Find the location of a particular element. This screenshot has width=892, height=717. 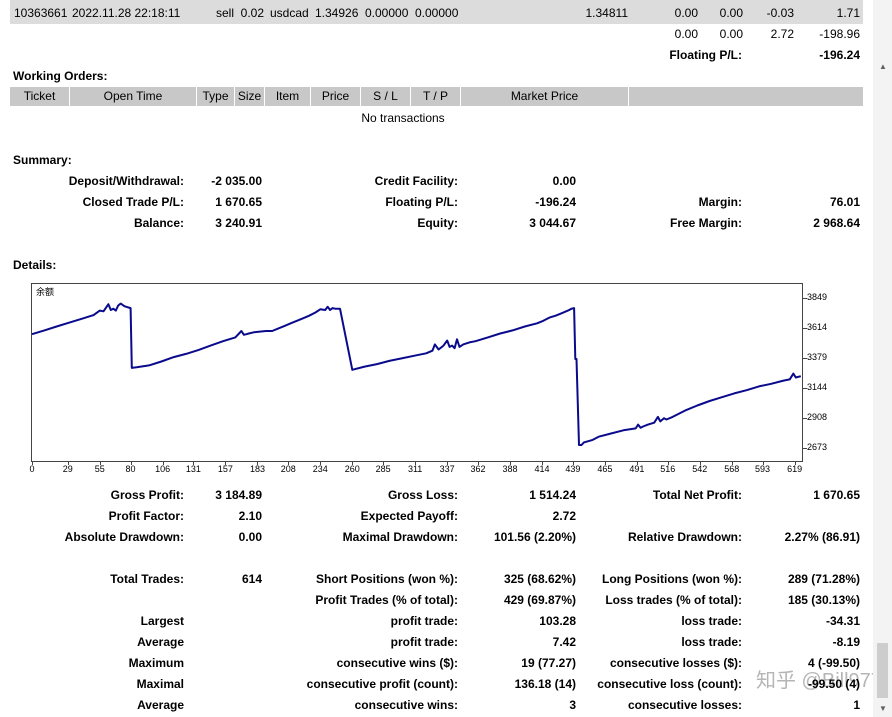

stat-label: Total Net Profit: is located at coordinates (697, 495).